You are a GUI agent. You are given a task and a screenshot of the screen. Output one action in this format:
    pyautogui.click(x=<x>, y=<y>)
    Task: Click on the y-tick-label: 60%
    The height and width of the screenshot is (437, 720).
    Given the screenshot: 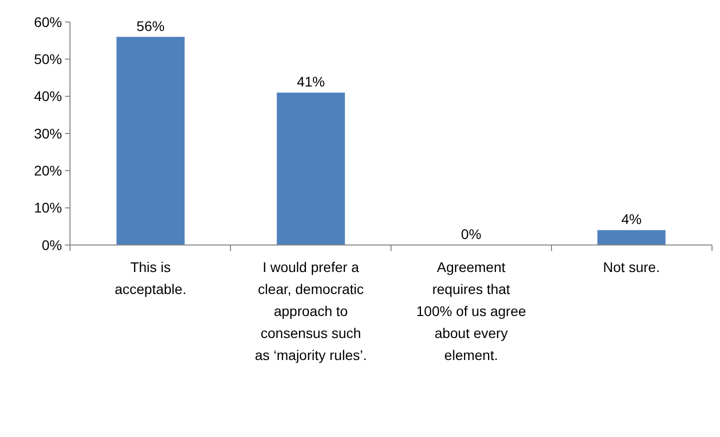 What is the action you would take?
    pyautogui.click(x=48, y=22)
    